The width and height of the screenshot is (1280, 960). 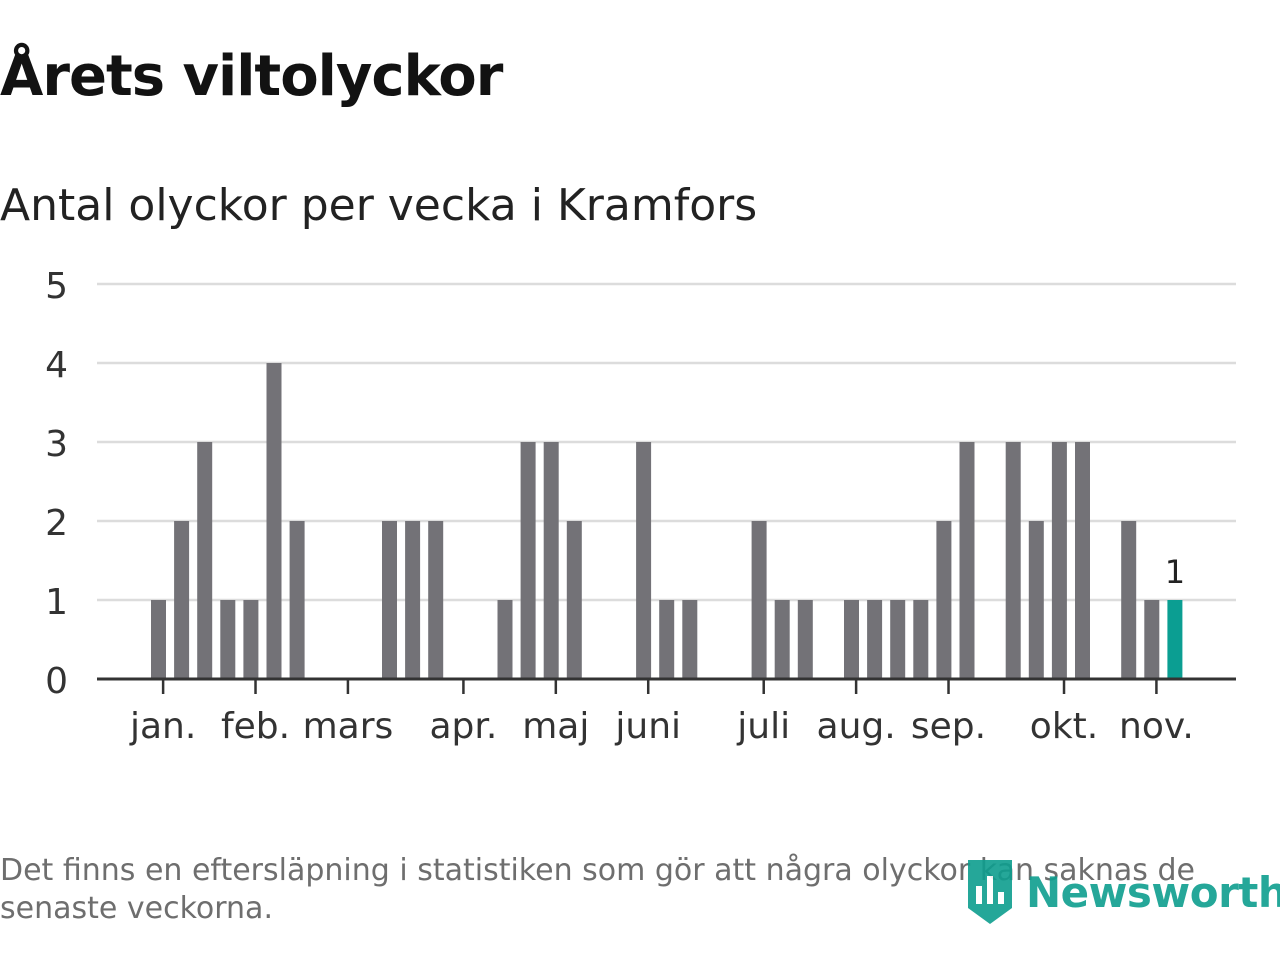 I want to click on data-label: 1, so click(x=1175, y=572).